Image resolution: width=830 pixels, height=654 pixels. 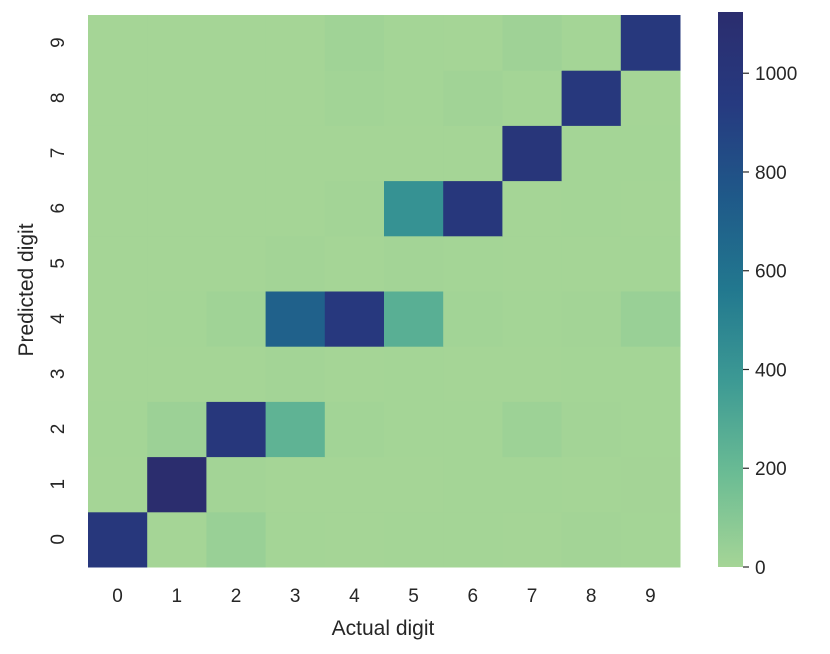 I want to click on x-axis-label: Actual digit, so click(x=383, y=628).